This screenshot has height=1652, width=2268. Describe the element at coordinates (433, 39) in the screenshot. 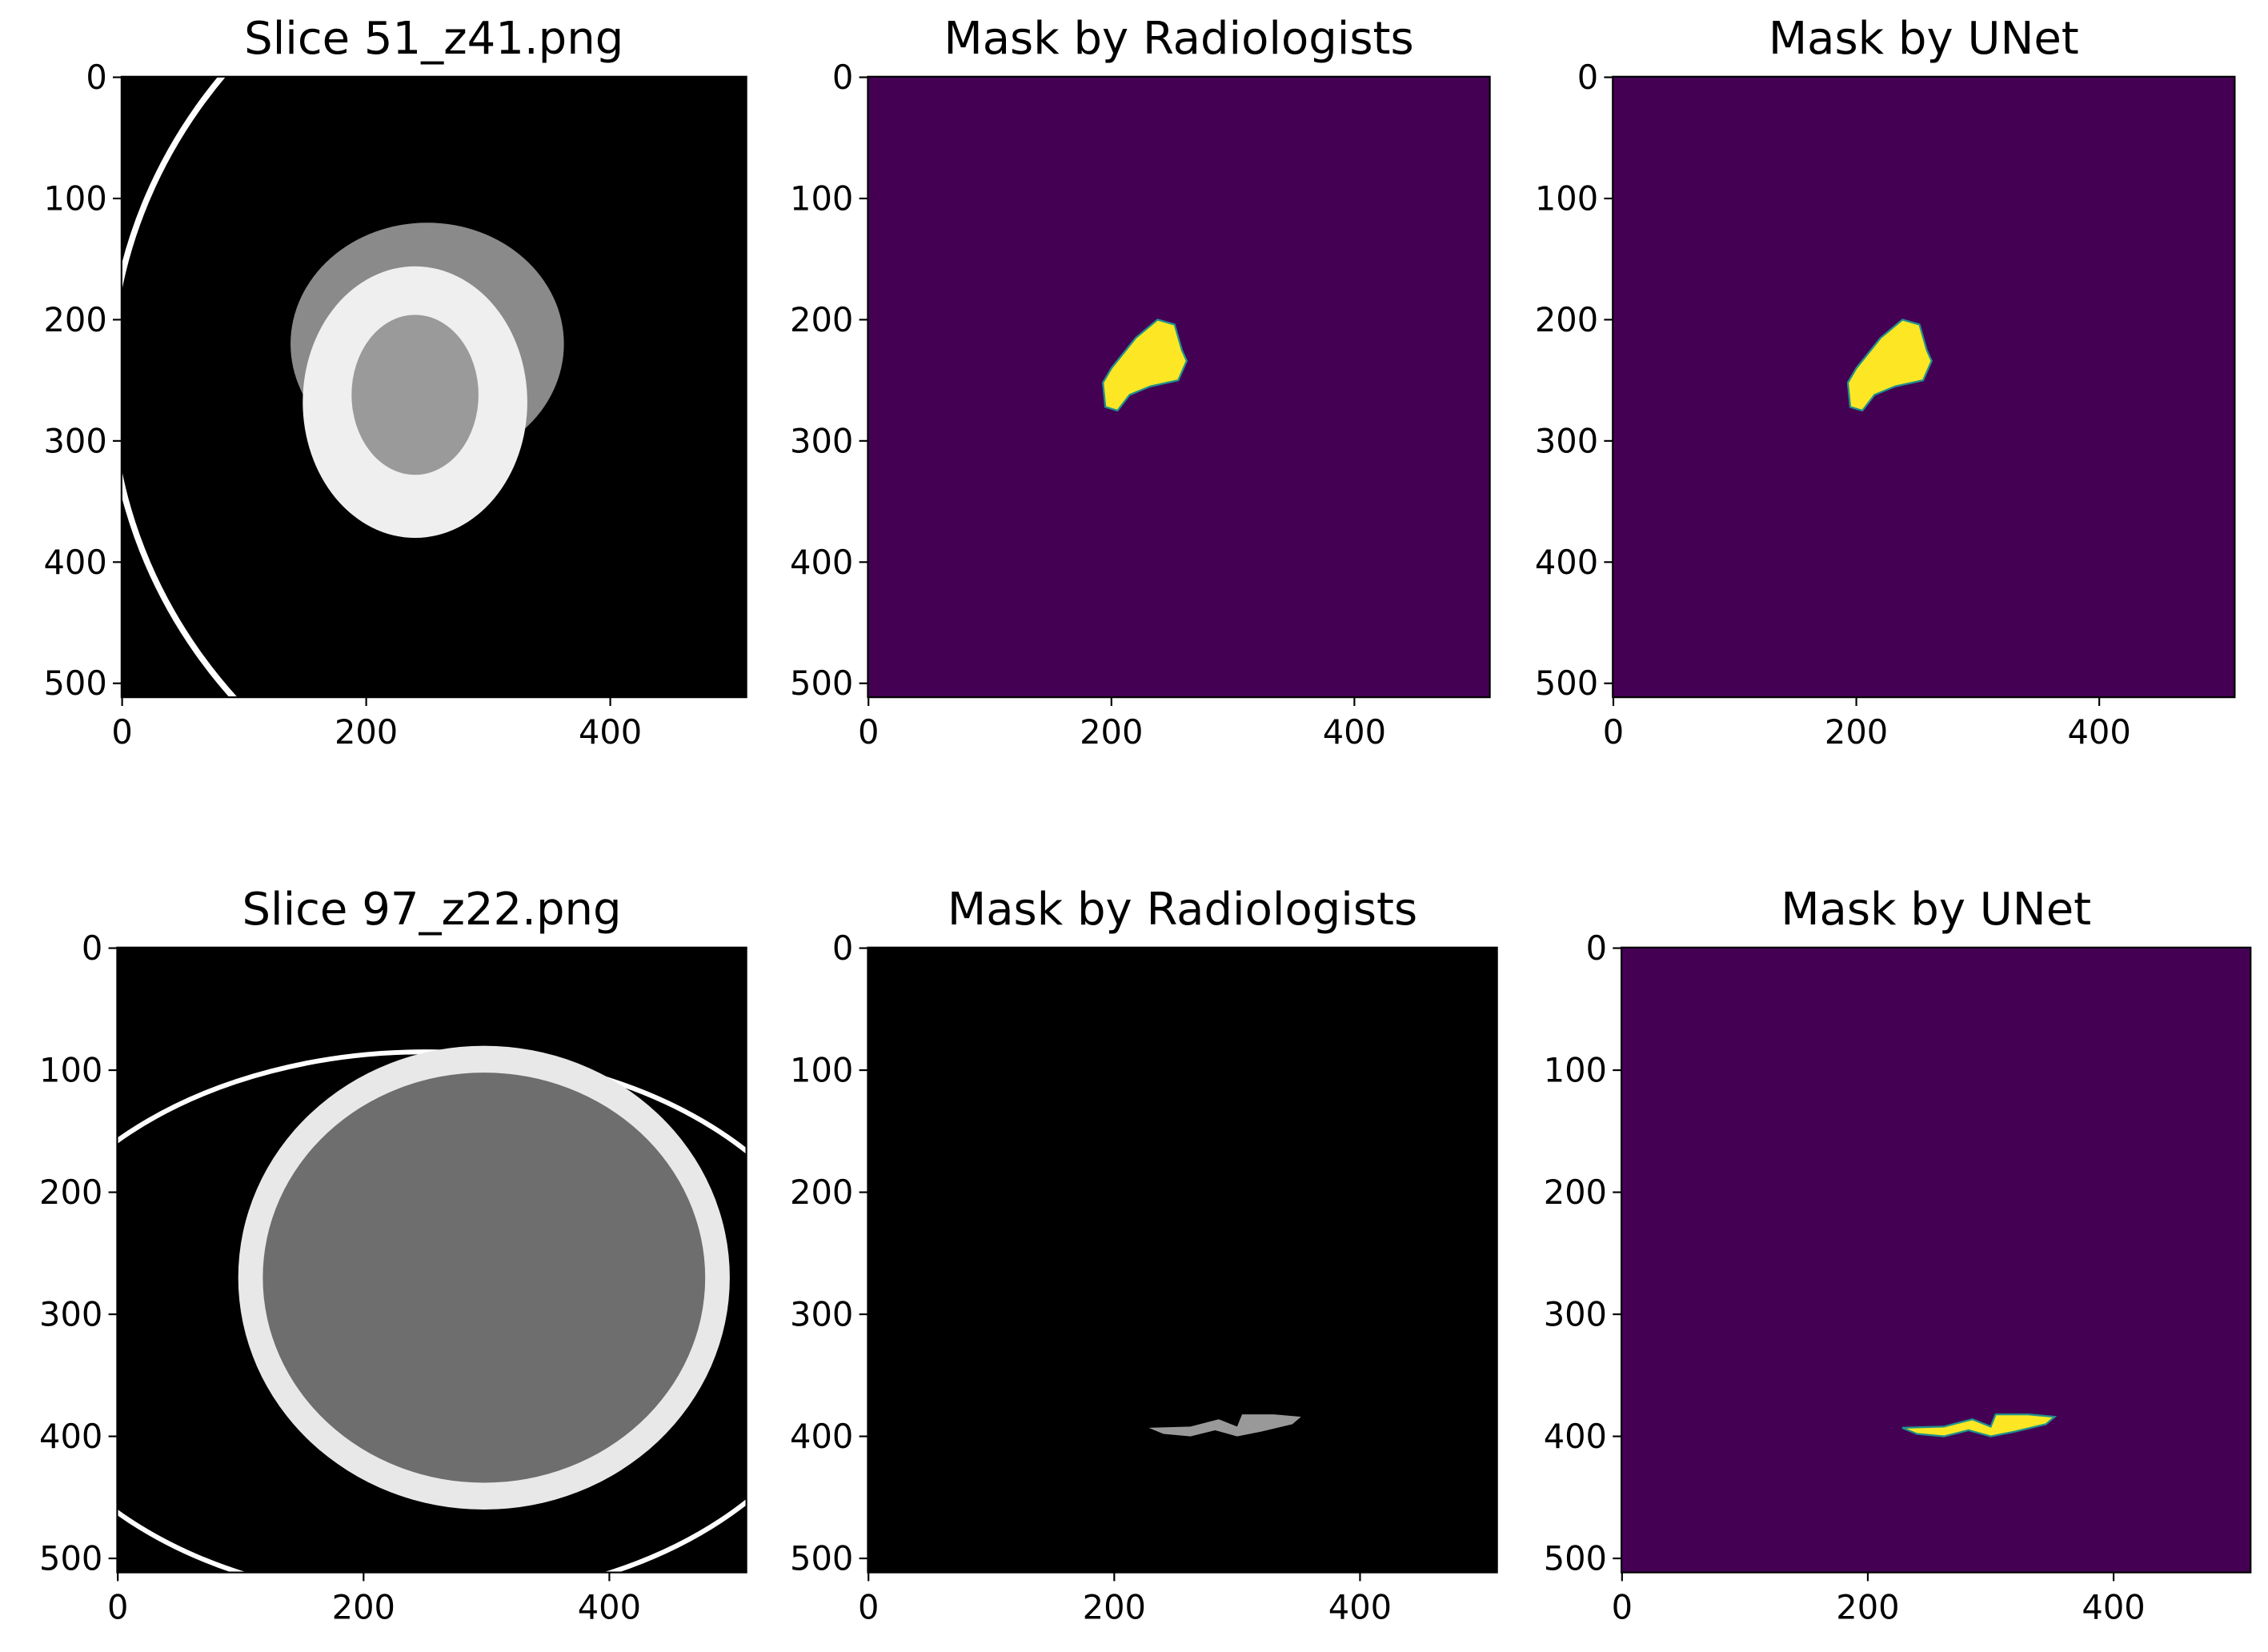

I see `panel-title: Slice 51_z41.png` at that location.